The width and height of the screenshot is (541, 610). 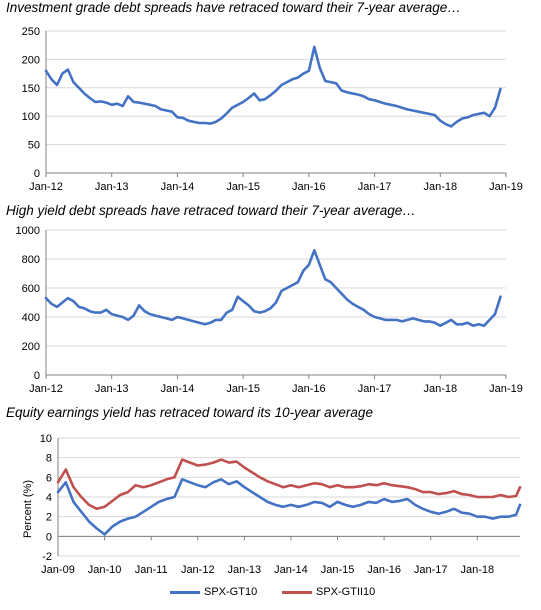 I want to click on y-axis-label: Percent (%), so click(x=28, y=509).